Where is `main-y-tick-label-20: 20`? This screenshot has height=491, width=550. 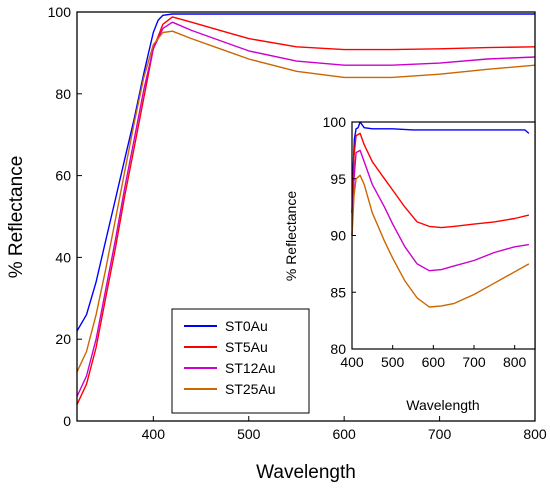
main-y-tick-label-20: 20 is located at coordinates (63, 339).